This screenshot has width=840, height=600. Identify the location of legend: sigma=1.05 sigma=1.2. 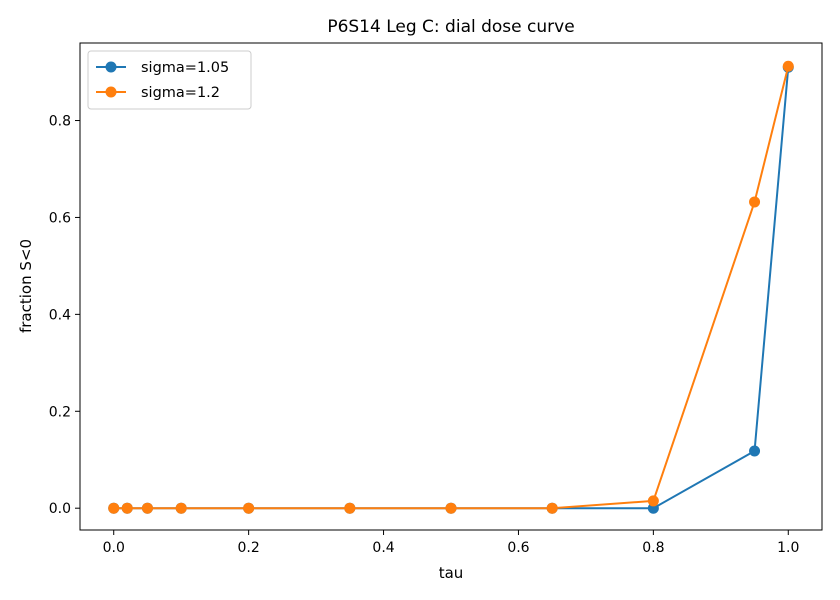
(169, 80).